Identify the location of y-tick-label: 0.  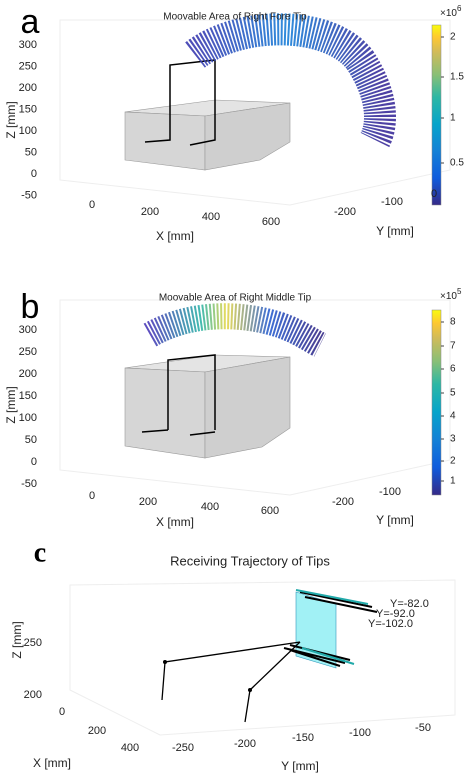
(434, 194).